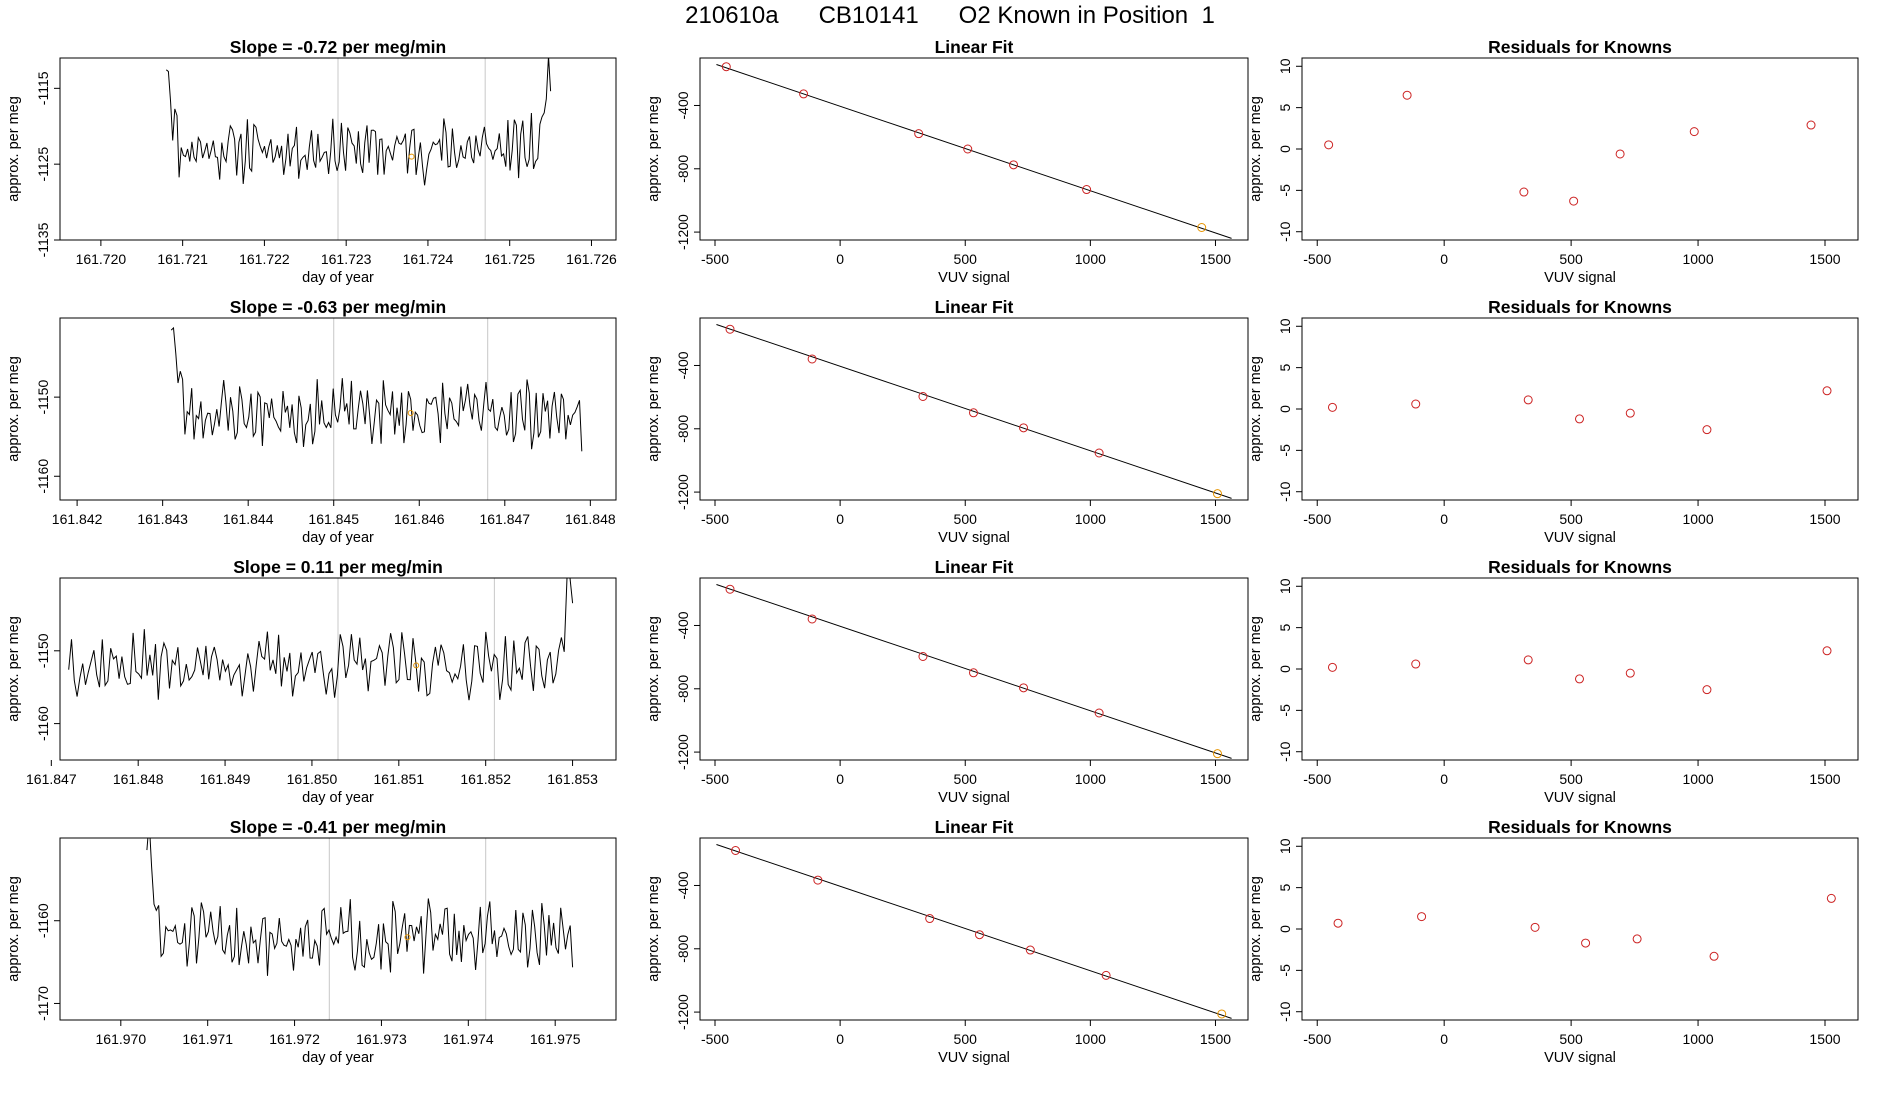 The image size is (1900, 1100). Describe the element at coordinates (485, 779) in the screenshot. I see `x-tick-label: 161.852` at that location.